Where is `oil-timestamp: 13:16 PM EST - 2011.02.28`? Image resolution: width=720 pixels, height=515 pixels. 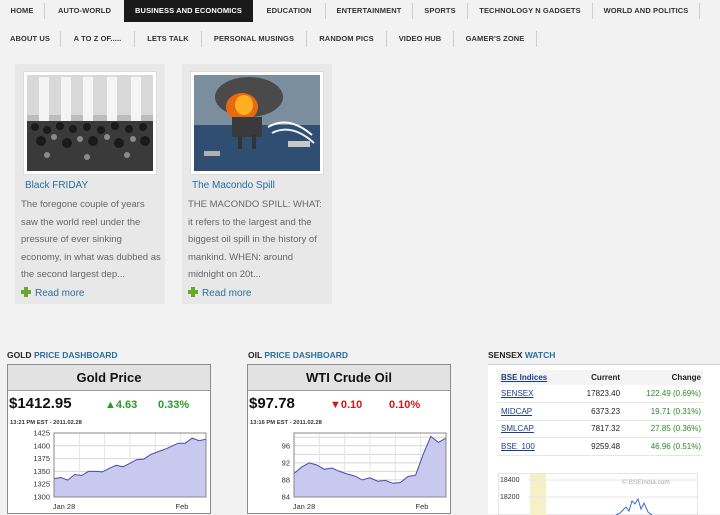 oil-timestamp: 13:16 PM EST - 2011.02.28 is located at coordinates (286, 423).